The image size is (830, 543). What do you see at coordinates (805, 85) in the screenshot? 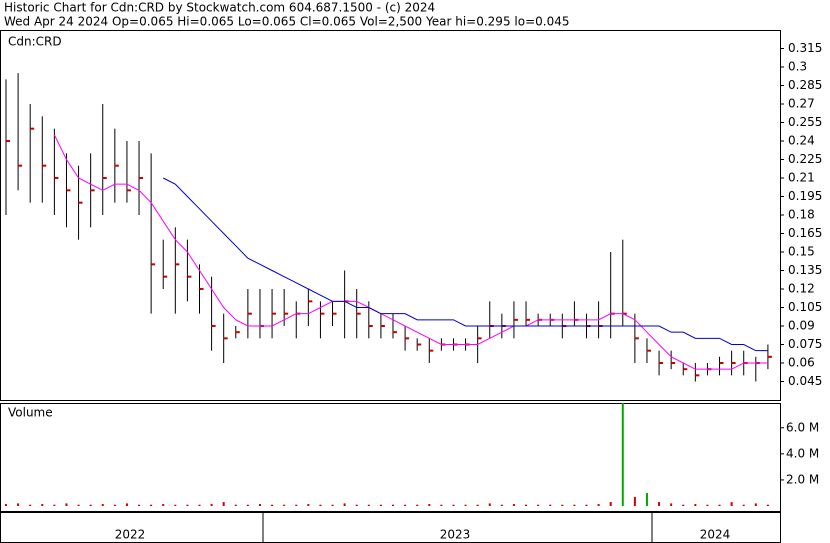
I see `y-tick-label: 0.285` at bounding box center [805, 85].